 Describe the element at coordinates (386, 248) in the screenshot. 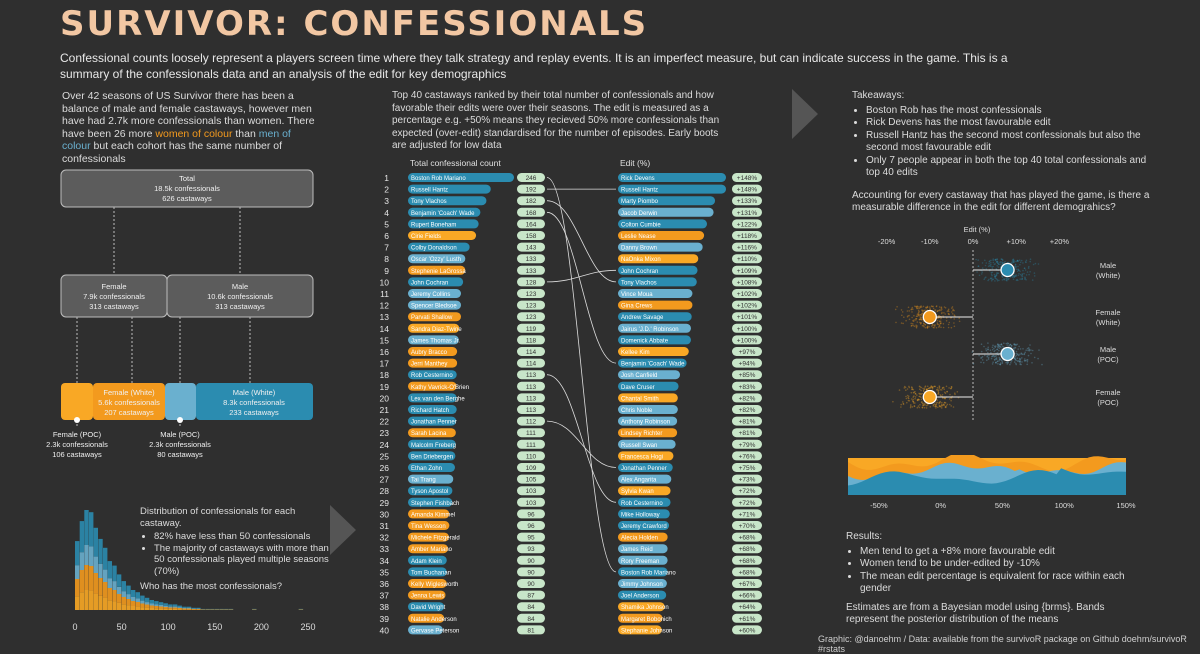

I see `rank-number: 7` at that location.